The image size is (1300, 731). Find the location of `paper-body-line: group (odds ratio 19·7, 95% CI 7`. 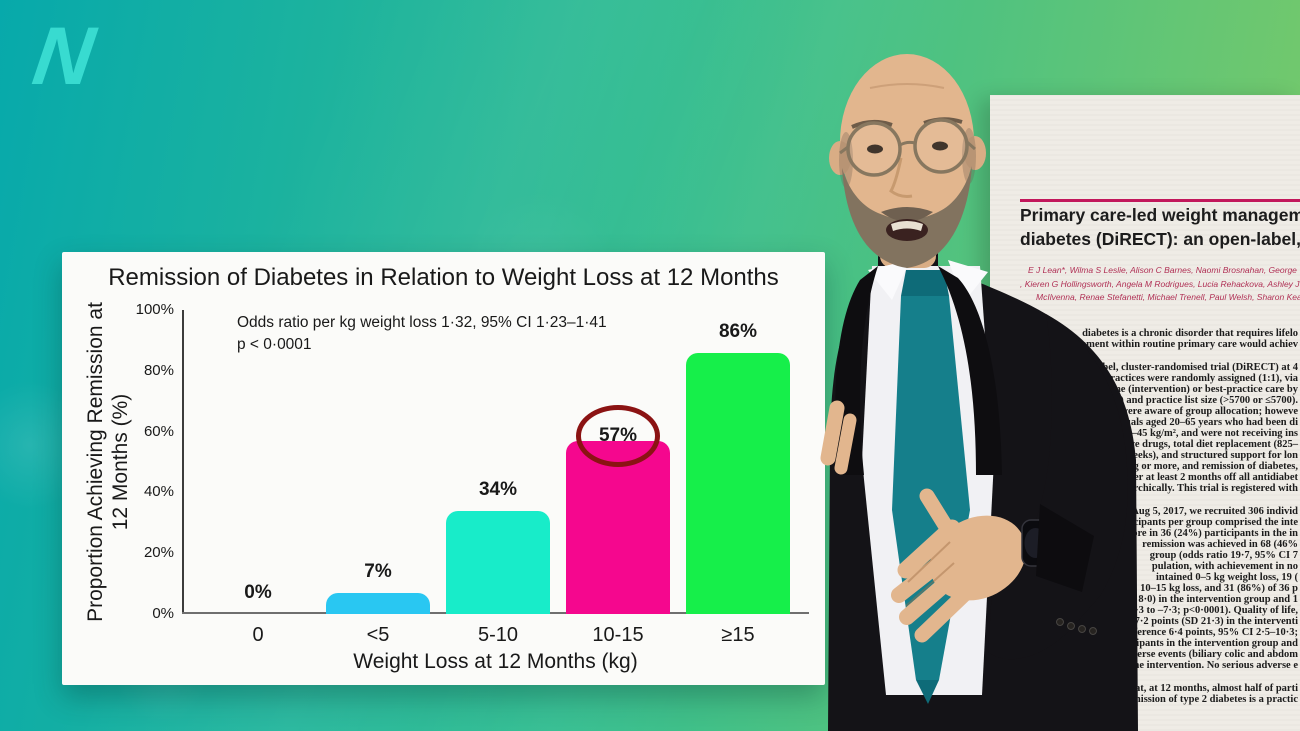

paper-body-line: group (odds ratio 19·7, 95% CI 7 is located at coordinates (1223, 555).